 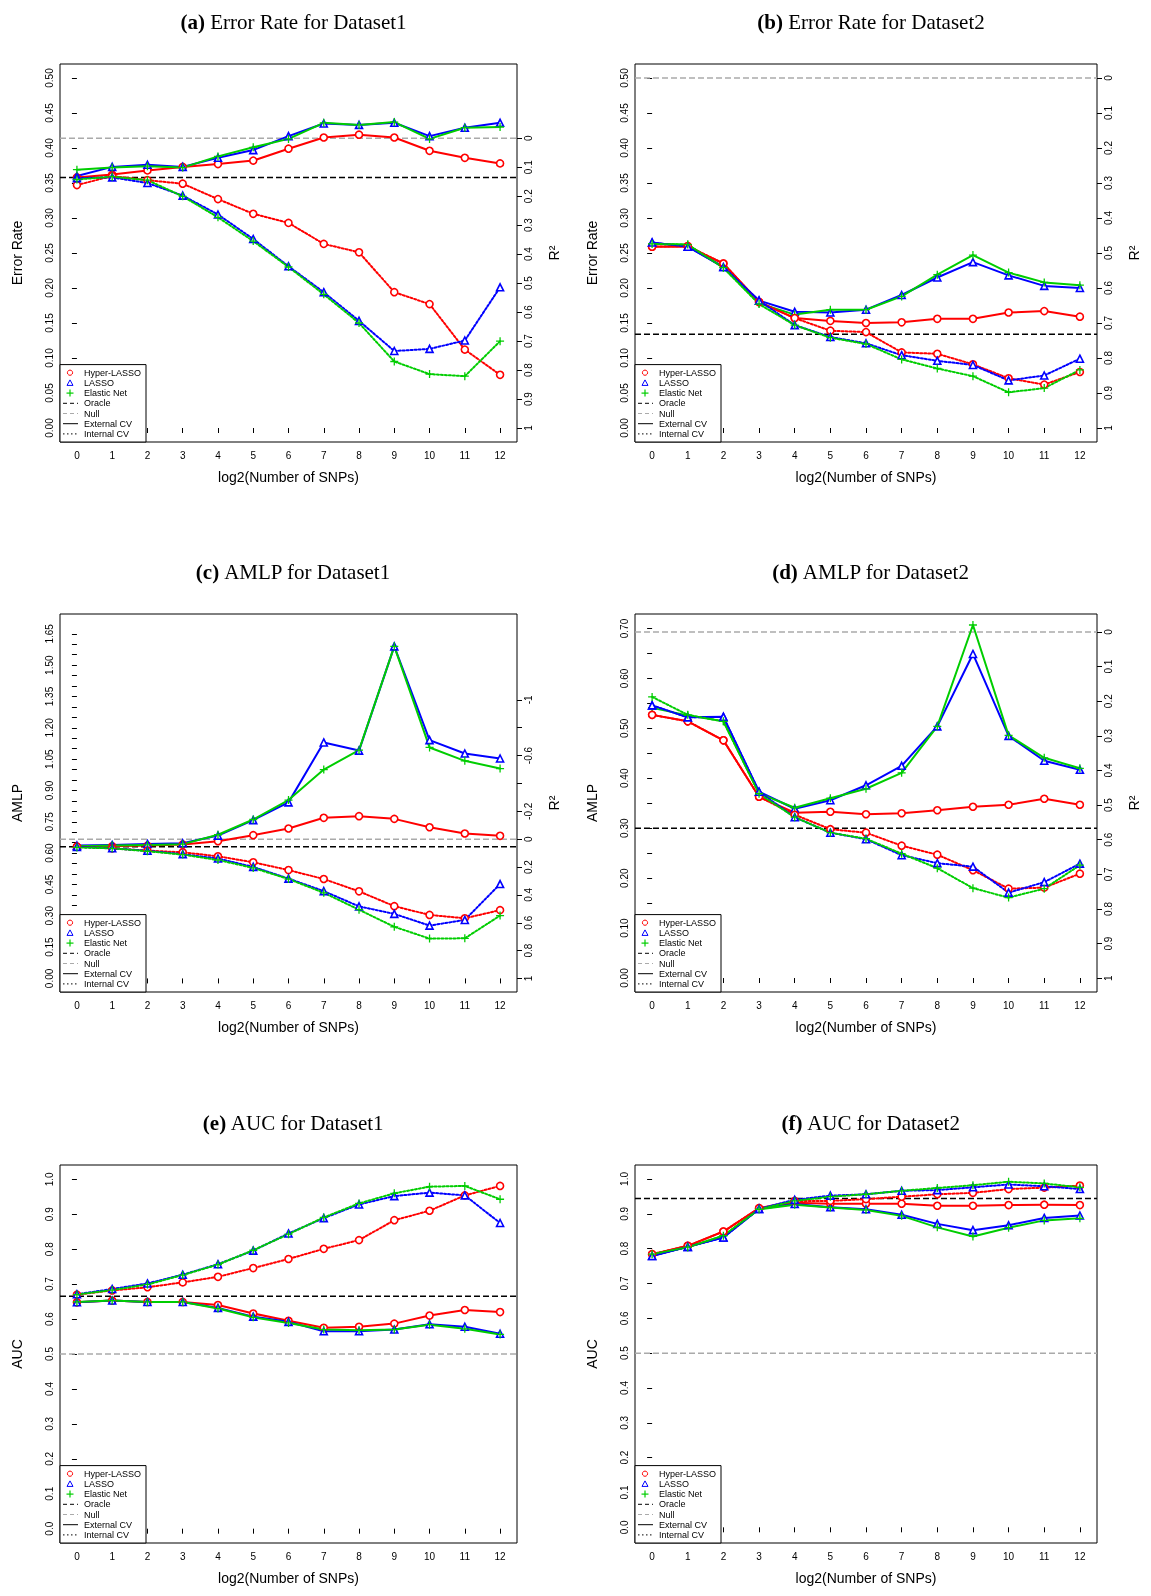 What do you see at coordinates (49, 727) in the screenshot?
I see `y-tick-label: 1.20` at bounding box center [49, 727].